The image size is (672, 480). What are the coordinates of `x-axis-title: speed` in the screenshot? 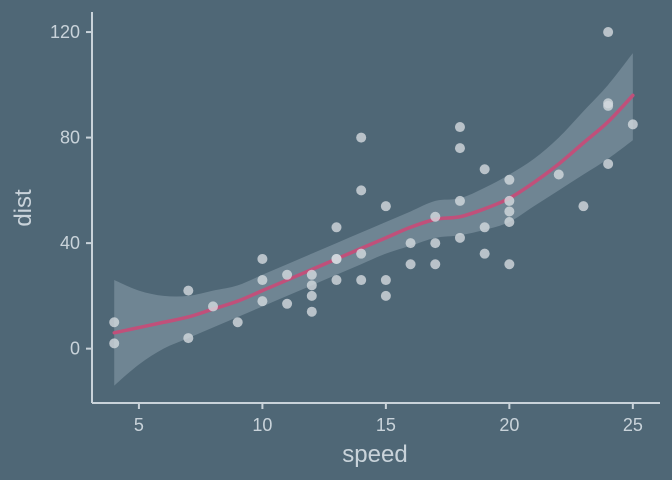 It's located at (374, 454).